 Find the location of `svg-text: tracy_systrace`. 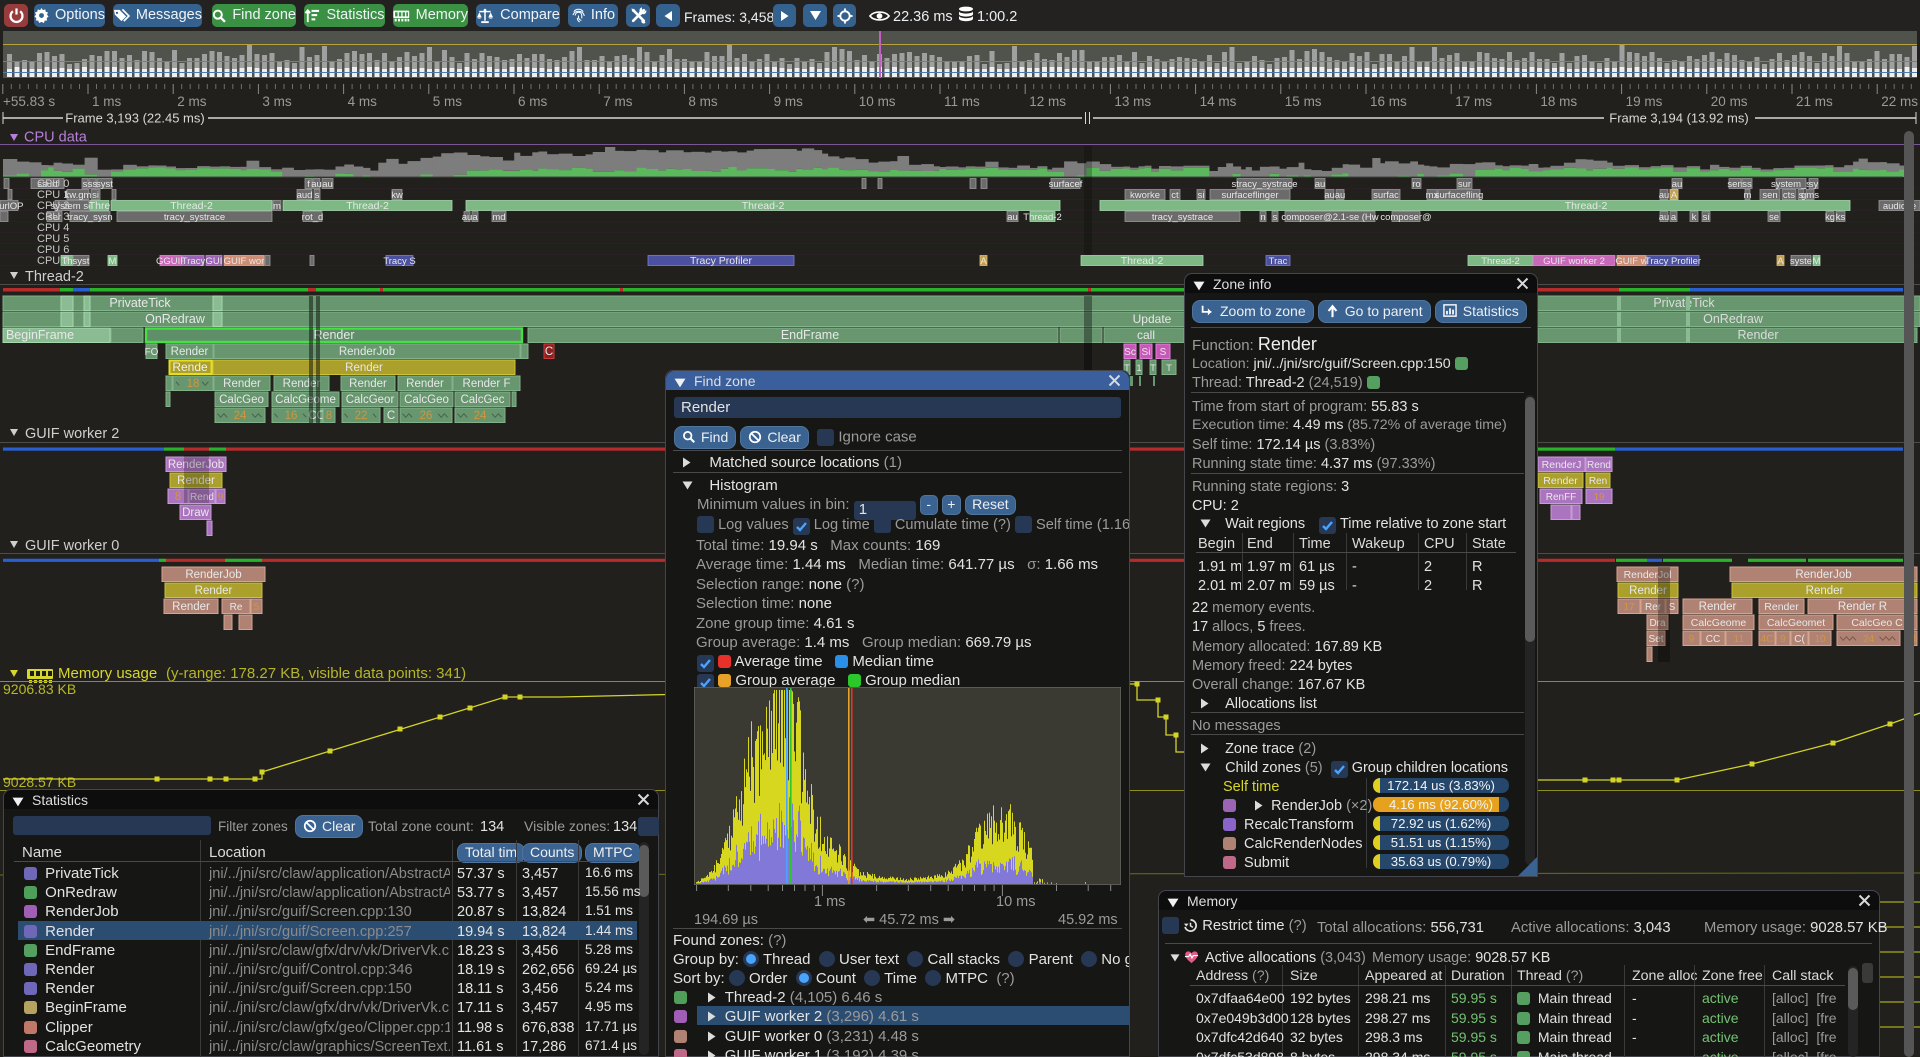

svg-text: tracy_systrace is located at coordinates (1182, 217).